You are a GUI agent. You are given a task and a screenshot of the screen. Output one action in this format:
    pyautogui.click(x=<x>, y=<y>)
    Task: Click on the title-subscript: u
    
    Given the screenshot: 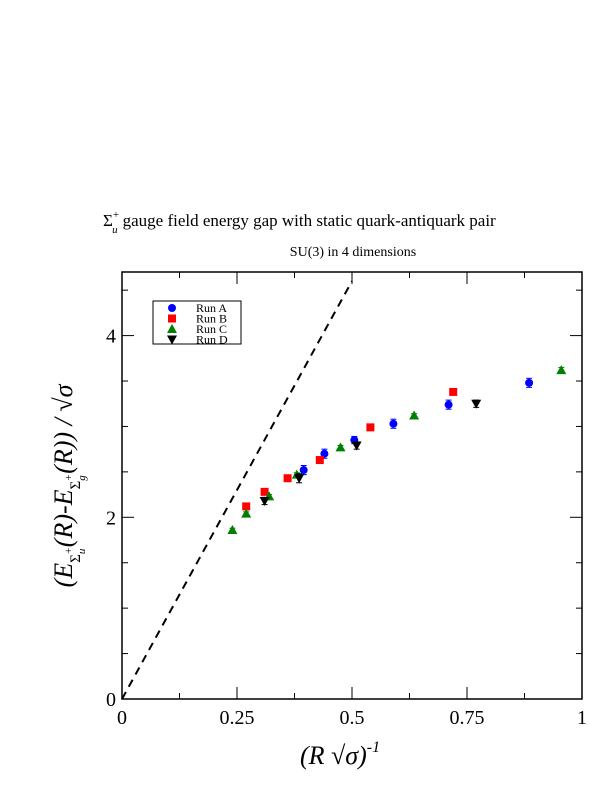 What is the action you would take?
    pyautogui.click(x=115, y=230)
    